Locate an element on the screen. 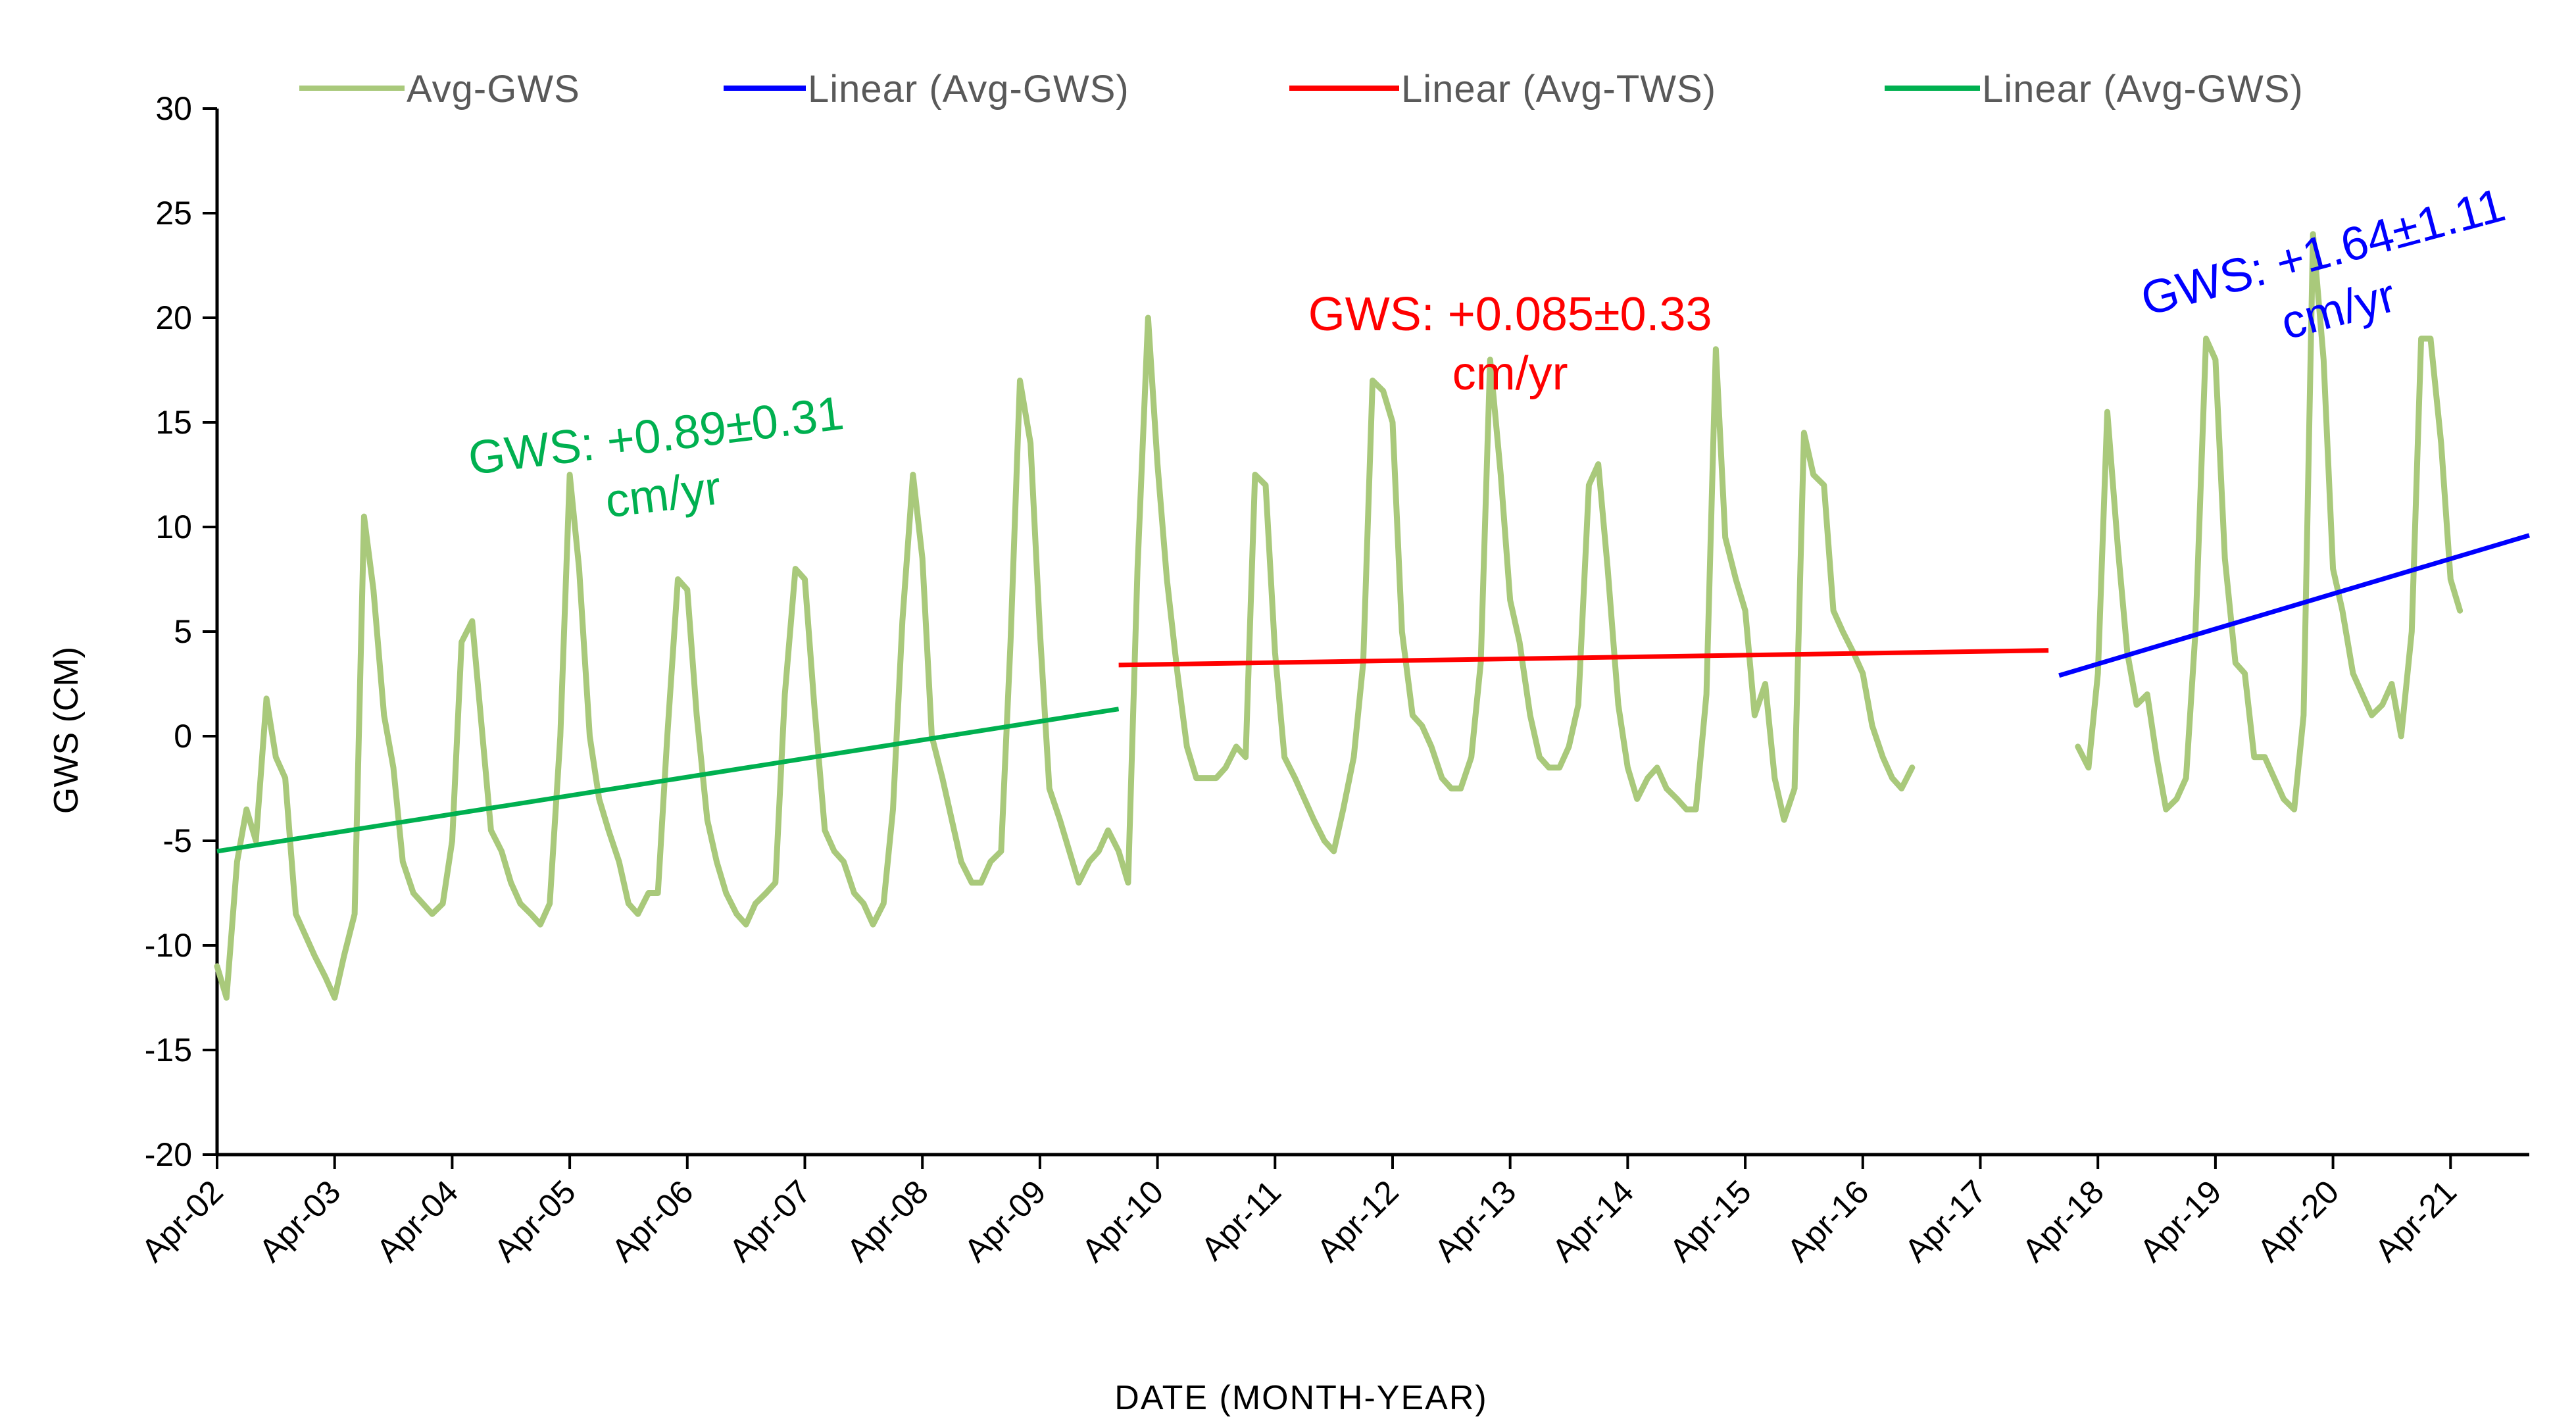 This screenshot has height=1425, width=2576. x-tick-label: Apr-12 is located at coordinates (1358, 1221).